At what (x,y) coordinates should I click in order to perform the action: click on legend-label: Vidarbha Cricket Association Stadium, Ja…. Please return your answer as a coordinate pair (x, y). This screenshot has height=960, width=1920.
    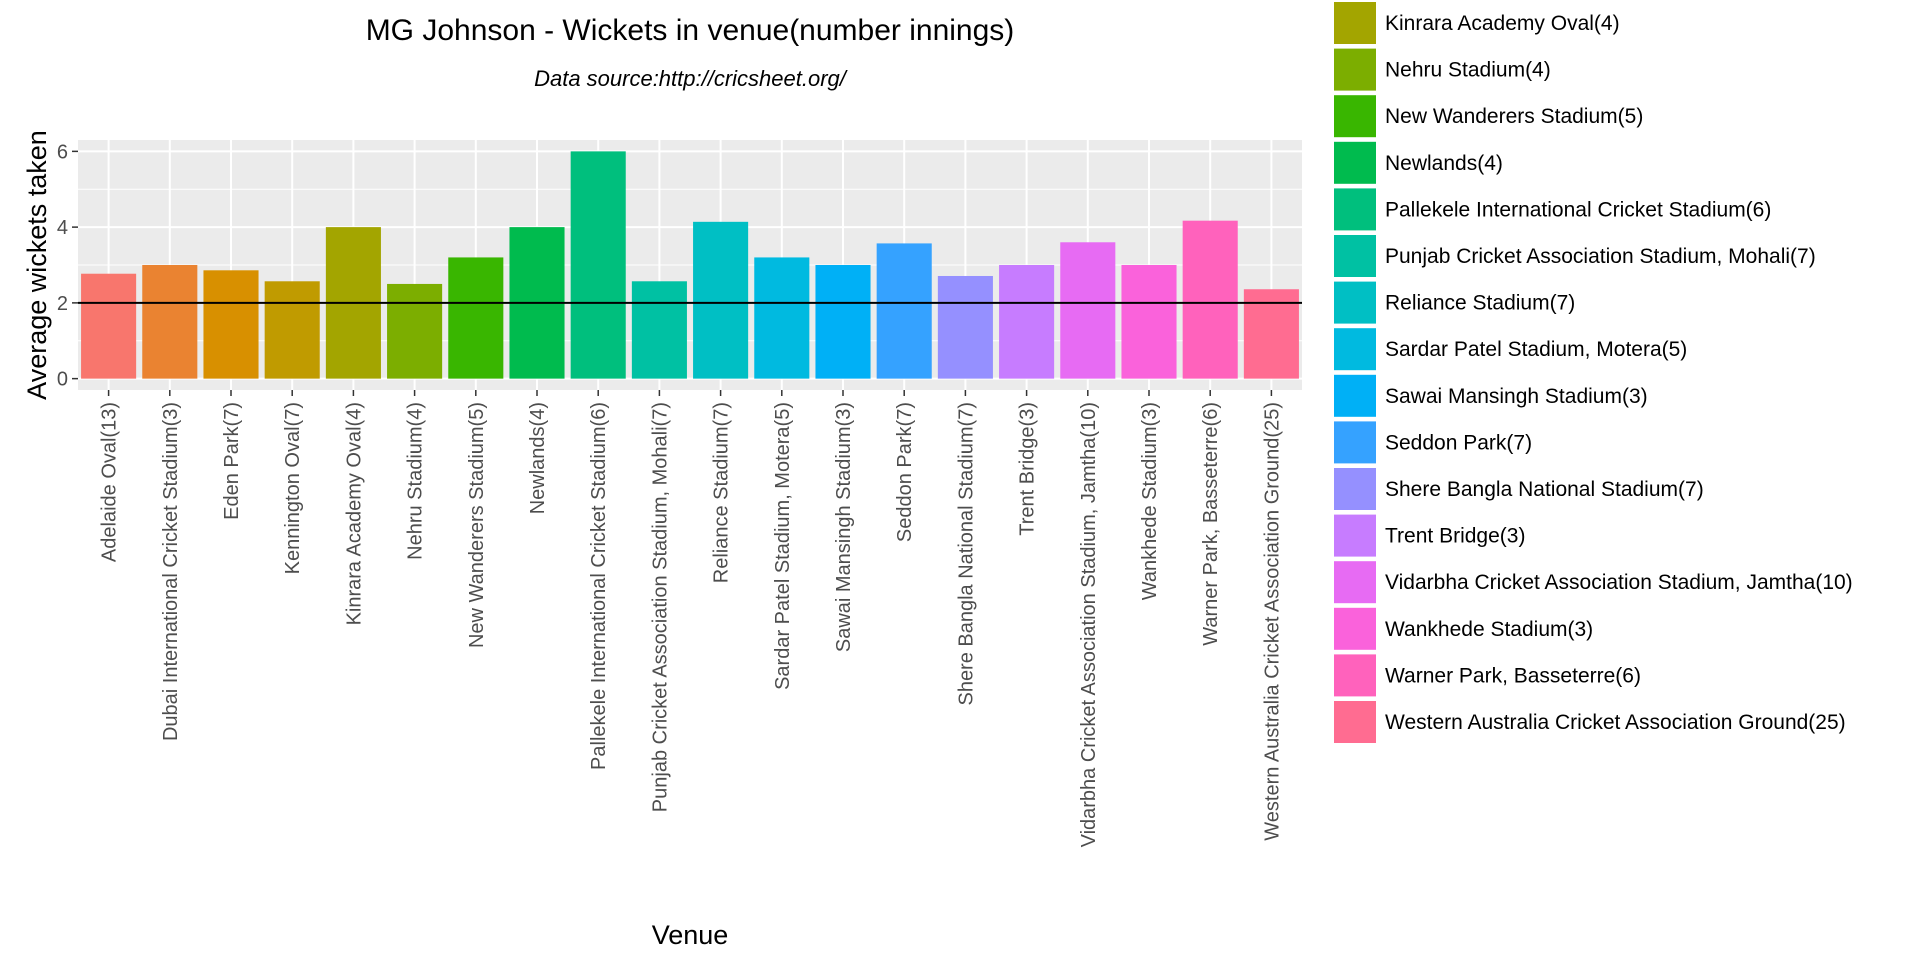
    Looking at the image, I should click on (1619, 582).